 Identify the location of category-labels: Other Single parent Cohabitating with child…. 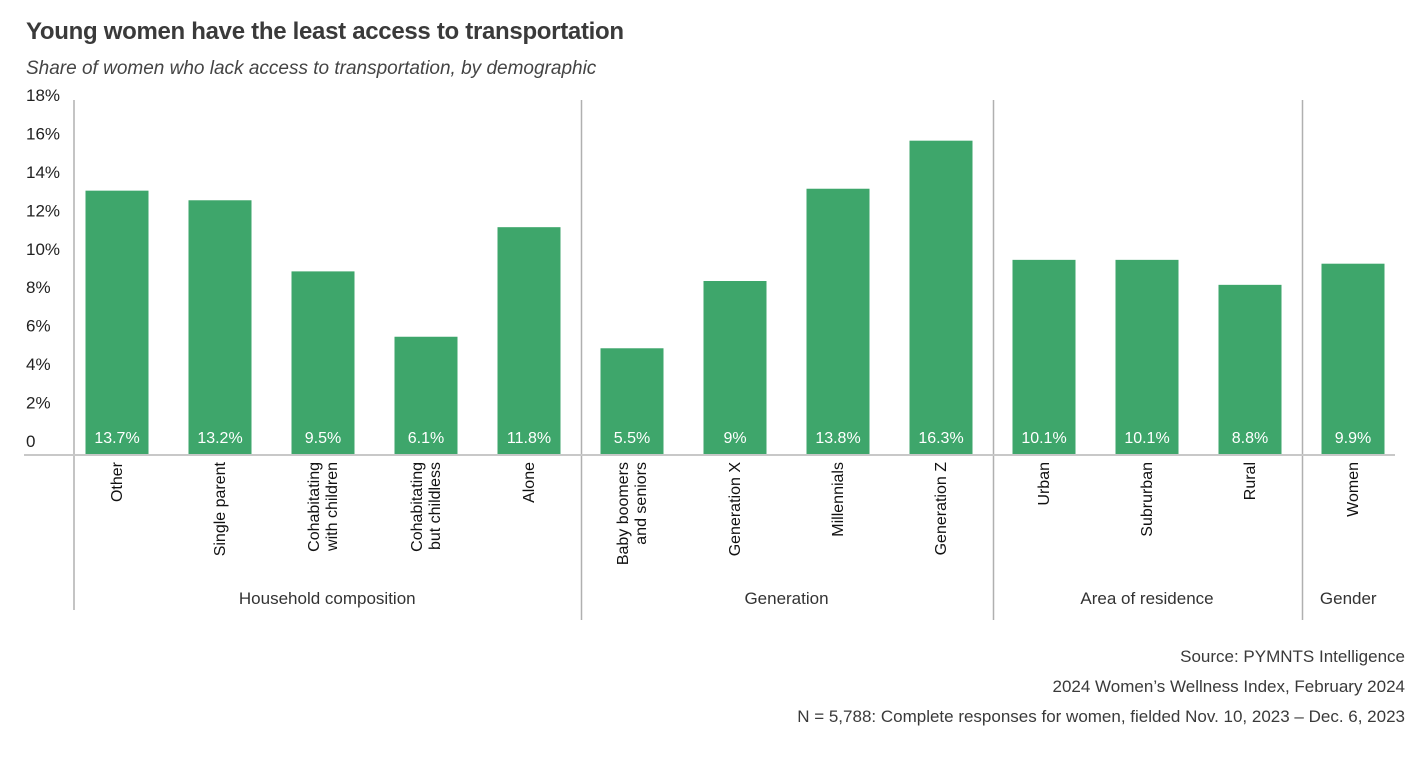
(735, 513).